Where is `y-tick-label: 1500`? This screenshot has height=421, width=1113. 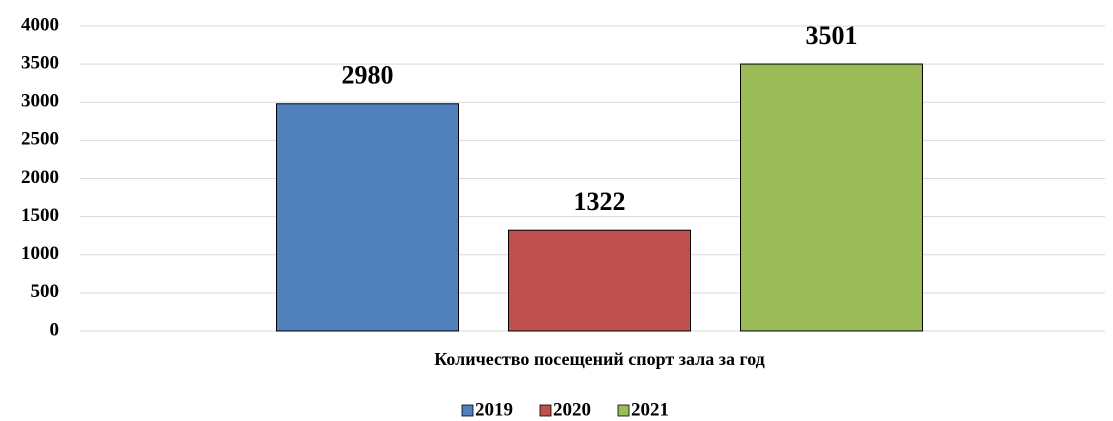
y-tick-label: 1500 is located at coordinates (40, 215).